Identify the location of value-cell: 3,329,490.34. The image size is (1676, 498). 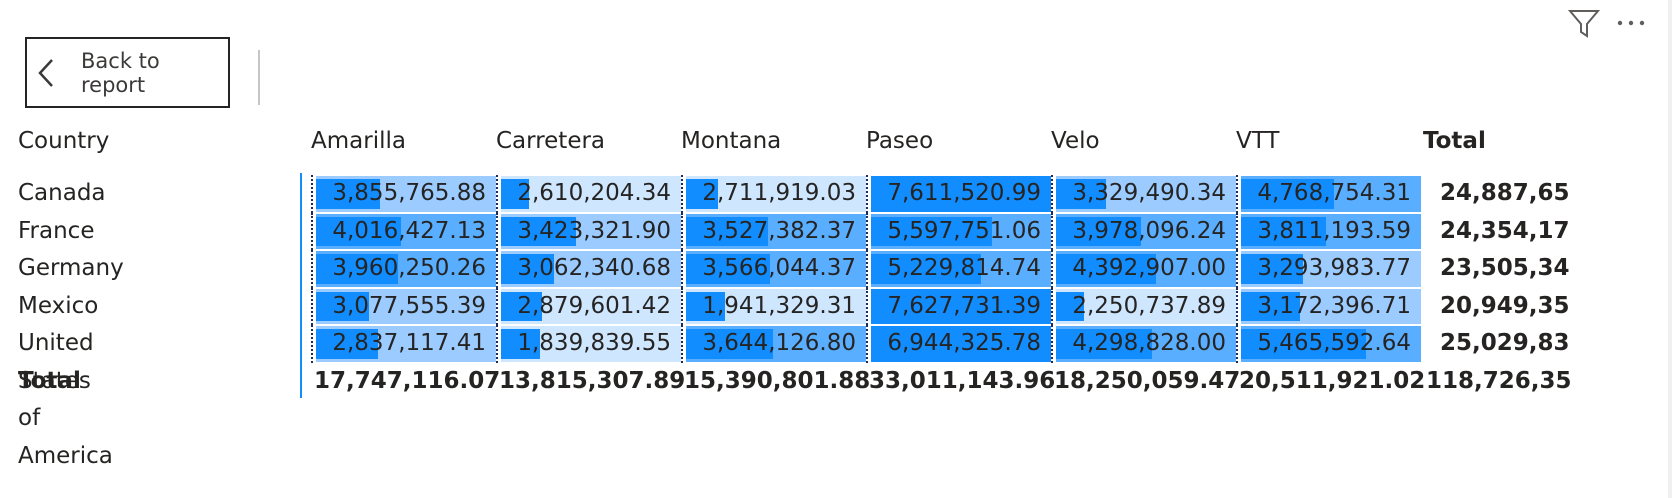
(1143, 194).